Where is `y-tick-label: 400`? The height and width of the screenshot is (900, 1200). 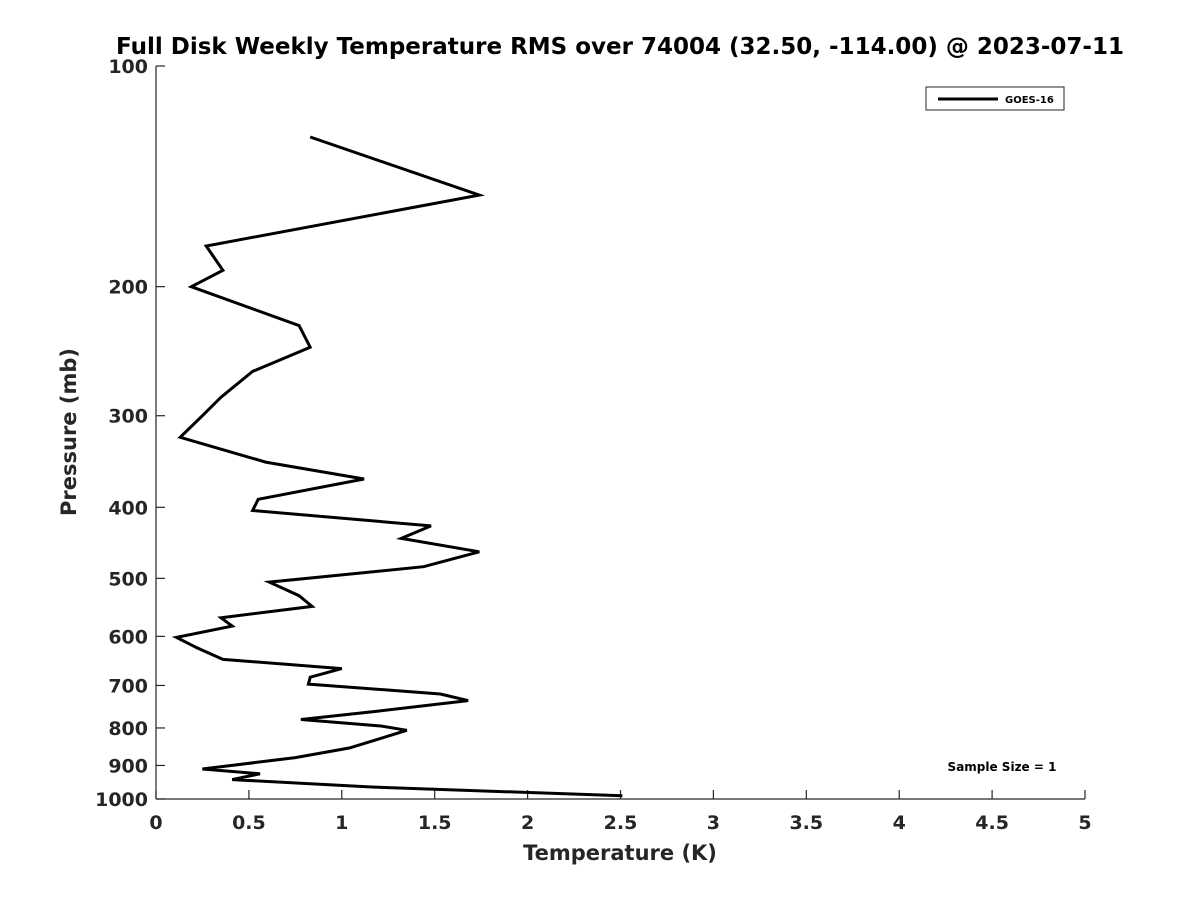 y-tick-label: 400 is located at coordinates (128, 508).